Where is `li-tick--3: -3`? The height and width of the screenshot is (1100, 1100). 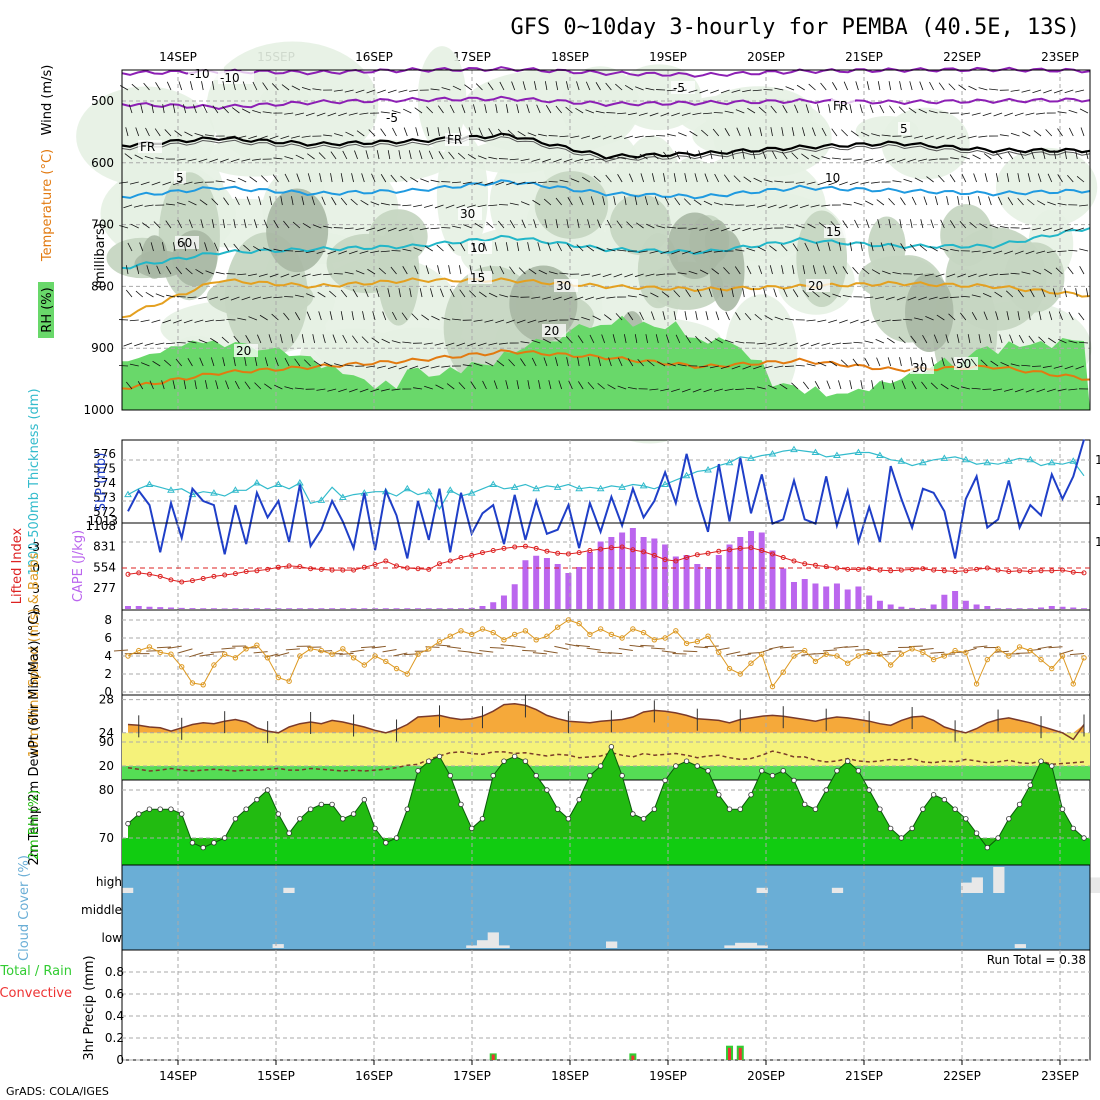
li-tick--3: -3 is located at coordinates (34, 547).